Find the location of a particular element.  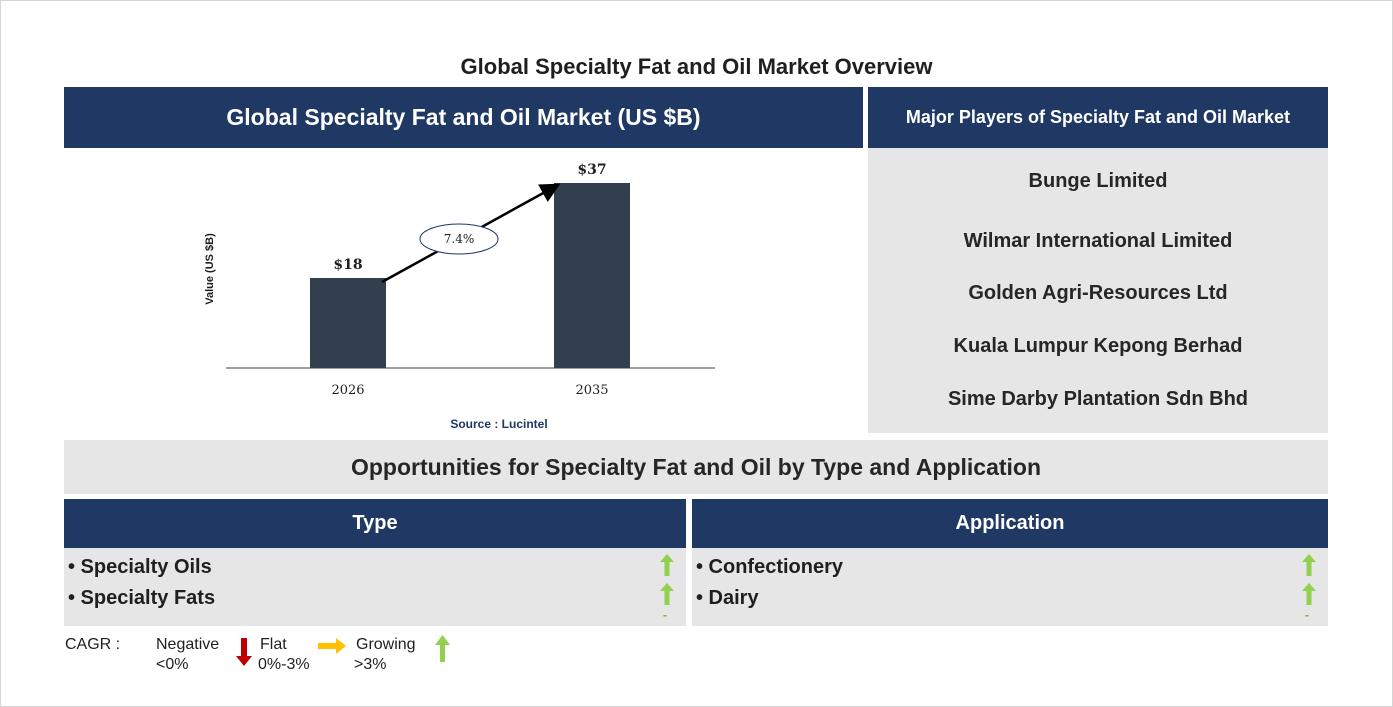

application-item: • Dairy is located at coordinates (727, 598).